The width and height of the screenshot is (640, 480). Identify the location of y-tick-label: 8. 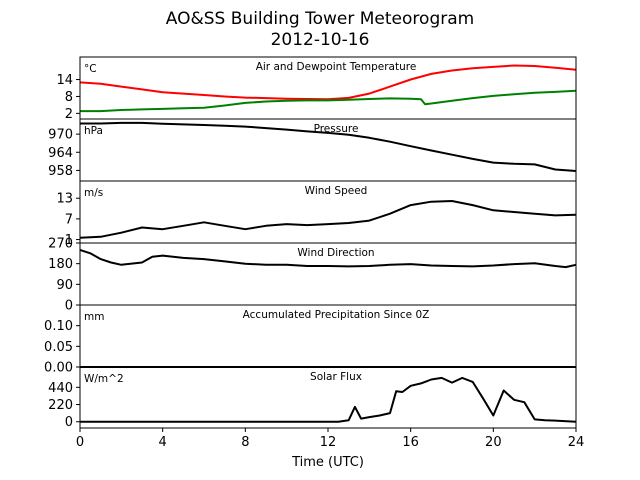
(69, 97).